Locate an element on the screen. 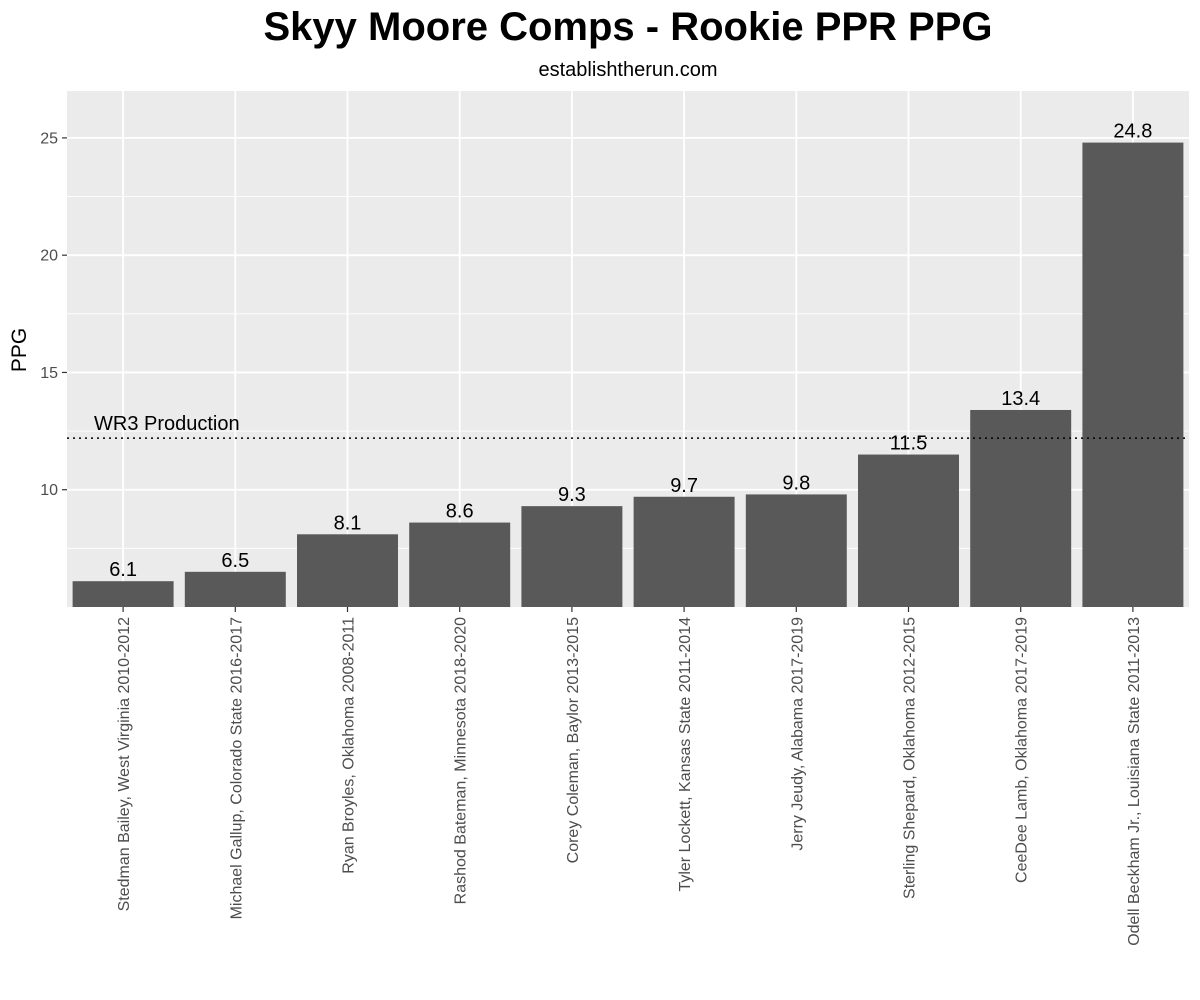 The width and height of the screenshot is (1200, 1000). x-tick-label: Ryan Broyles, Oklahoma 2008-2011 is located at coordinates (349, 745).